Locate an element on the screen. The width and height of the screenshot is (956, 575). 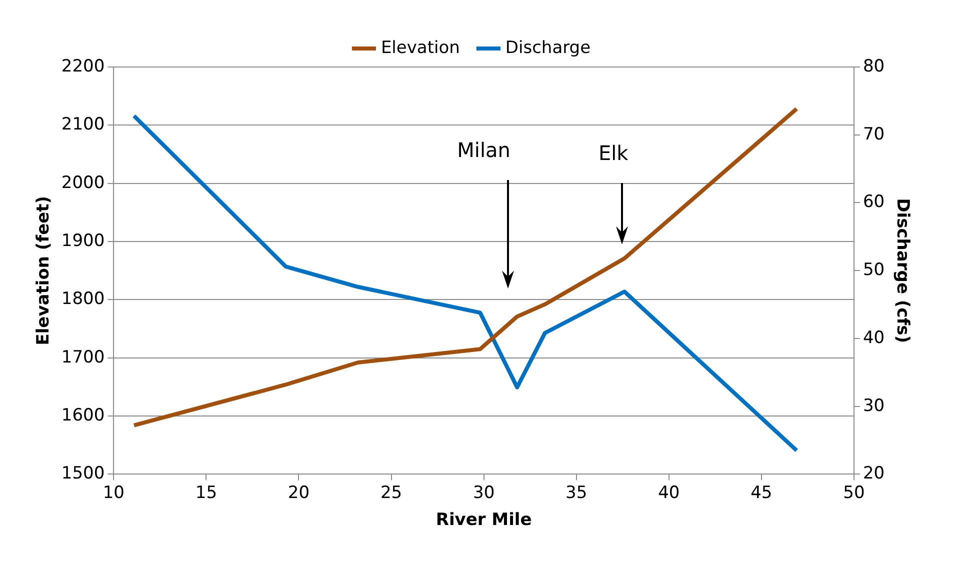
legend-label: Elevation is located at coordinates (420, 48).